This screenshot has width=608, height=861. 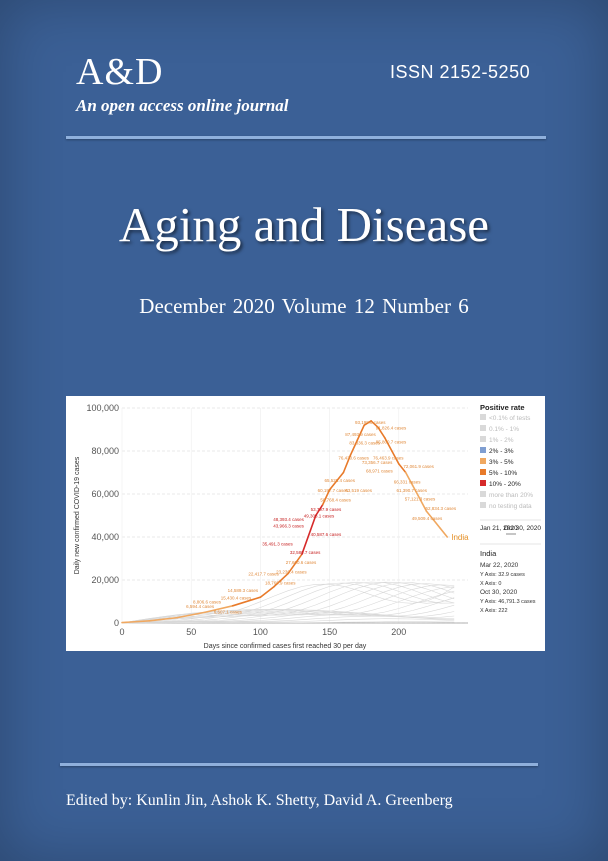 I want to click on data-annotation: 14,589.3 cases, so click(x=243, y=590).